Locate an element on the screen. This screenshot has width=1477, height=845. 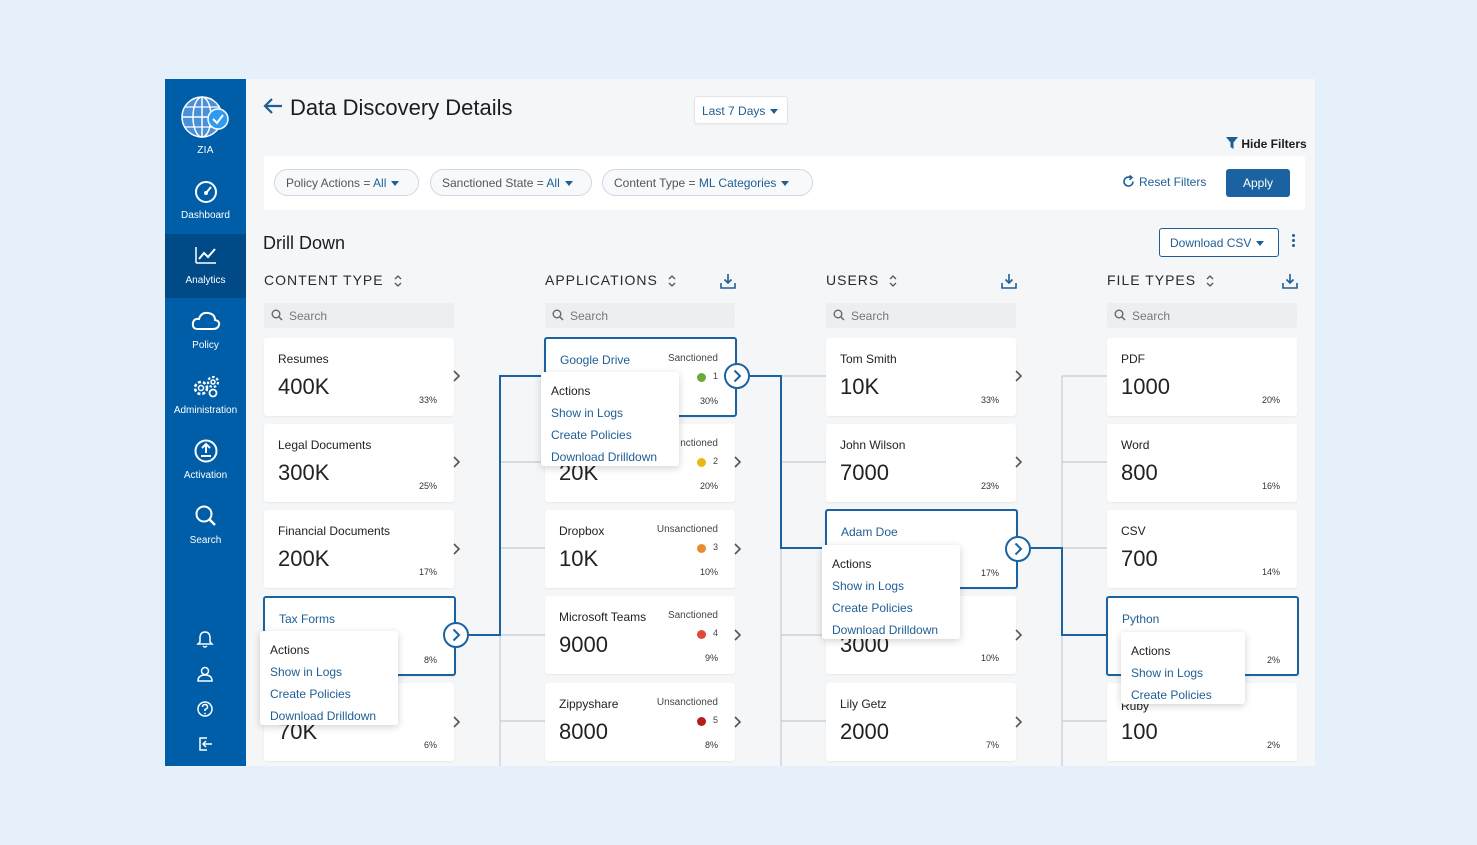
policy-actions-filter: Policy Actions = All is located at coordinates (346, 182).